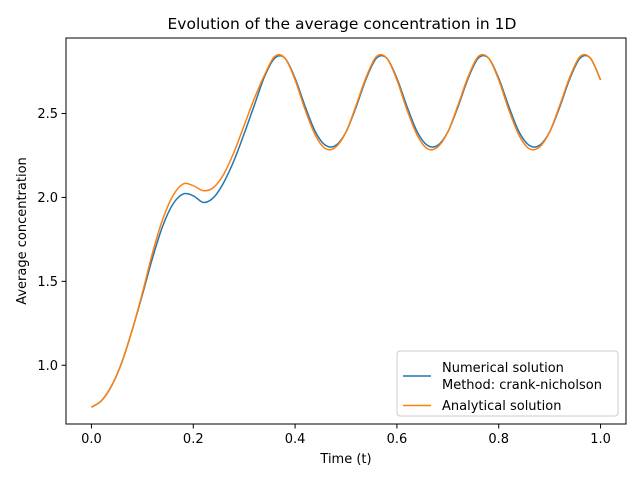 Image resolution: width=640 pixels, height=480 pixels. Describe the element at coordinates (22, 231) in the screenshot. I see `y-axis-label: Average concentration` at that location.